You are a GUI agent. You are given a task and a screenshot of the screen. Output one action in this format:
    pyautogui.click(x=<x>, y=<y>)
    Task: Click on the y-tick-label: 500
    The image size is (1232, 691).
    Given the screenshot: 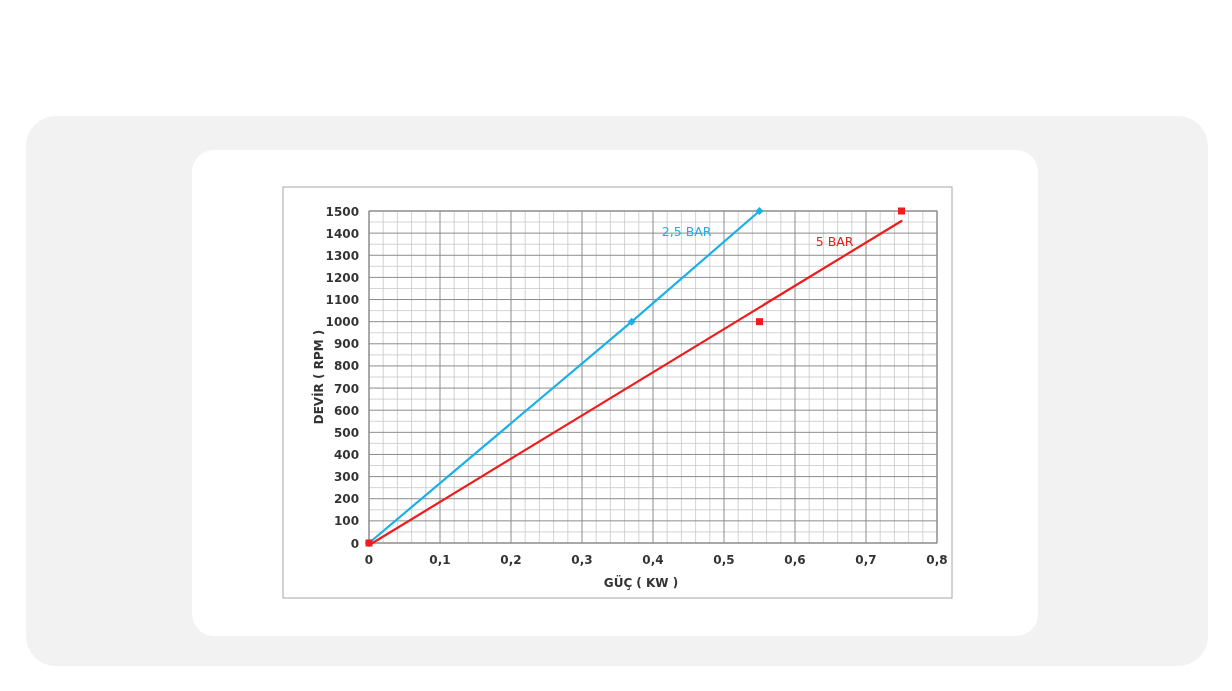 What is the action you would take?
    pyautogui.click(x=346, y=432)
    